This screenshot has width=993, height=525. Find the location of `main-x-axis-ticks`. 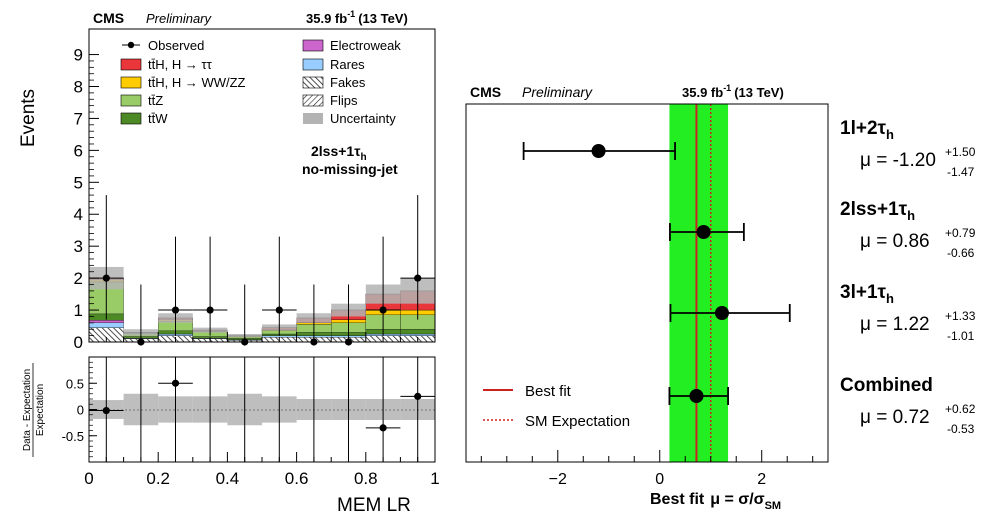

main-x-axis-ticks is located at coordinates (262, 337).